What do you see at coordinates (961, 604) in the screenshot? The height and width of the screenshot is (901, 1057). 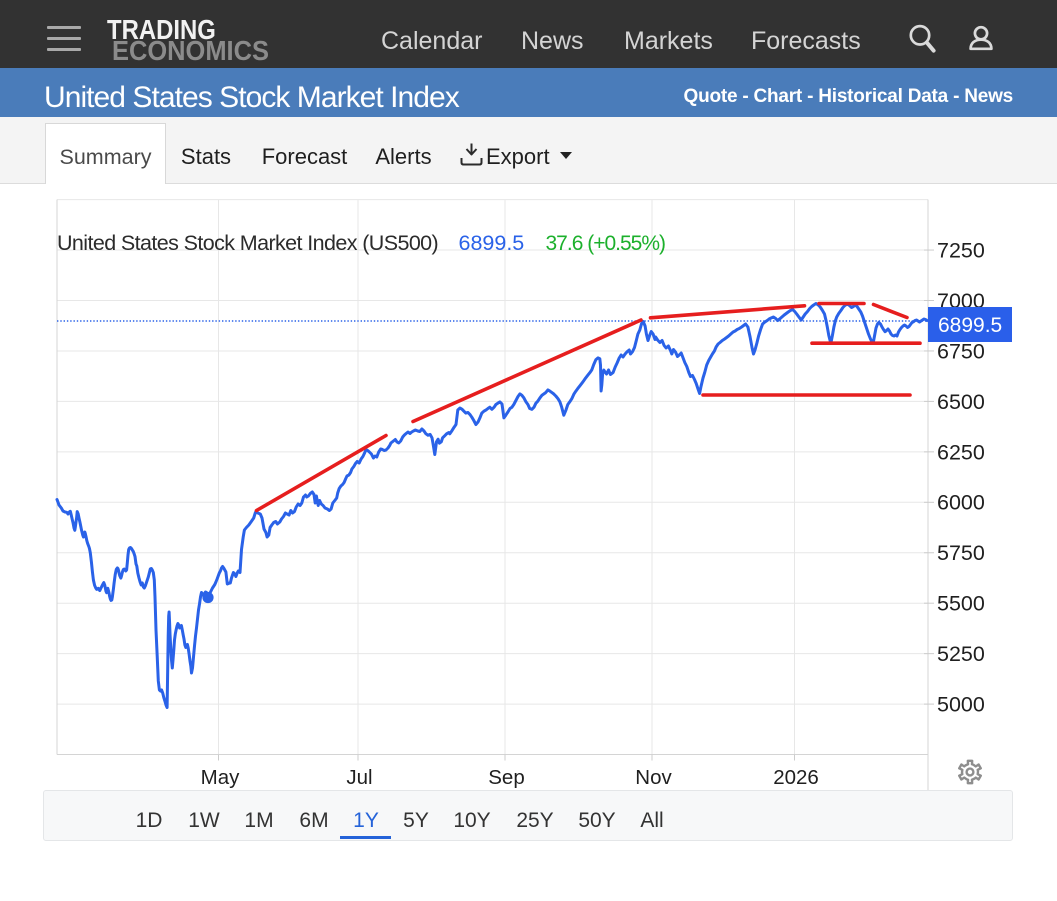 I see `svg-text: 5500` at bounding box center [961, 604].